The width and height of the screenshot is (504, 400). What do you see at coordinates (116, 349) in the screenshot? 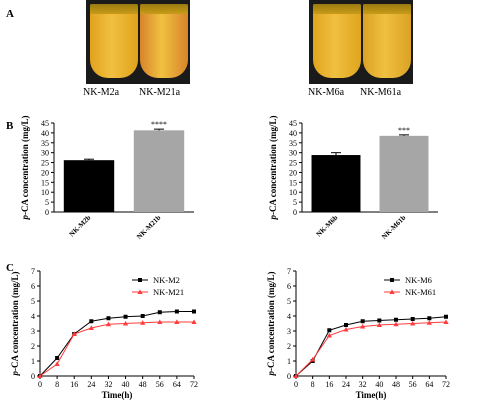
I see `series-line-nk-m21` at bounding box center [116, 349].